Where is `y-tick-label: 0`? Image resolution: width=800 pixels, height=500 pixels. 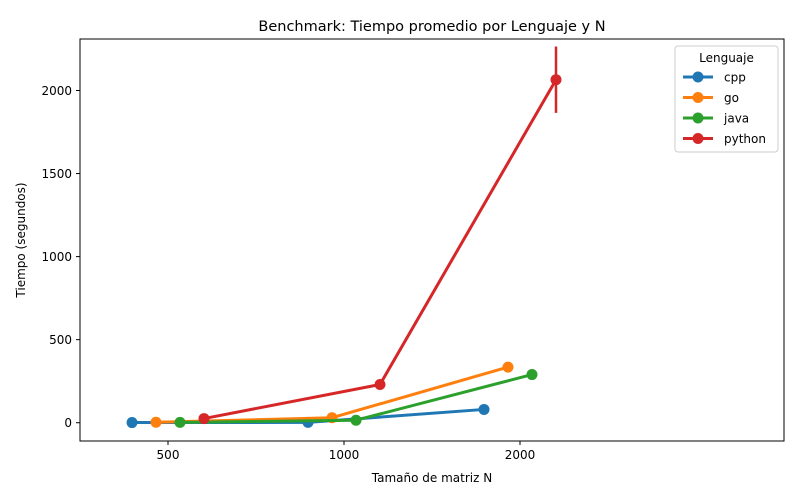 y-tick-label: 0 is located at coordinates (68, 423).